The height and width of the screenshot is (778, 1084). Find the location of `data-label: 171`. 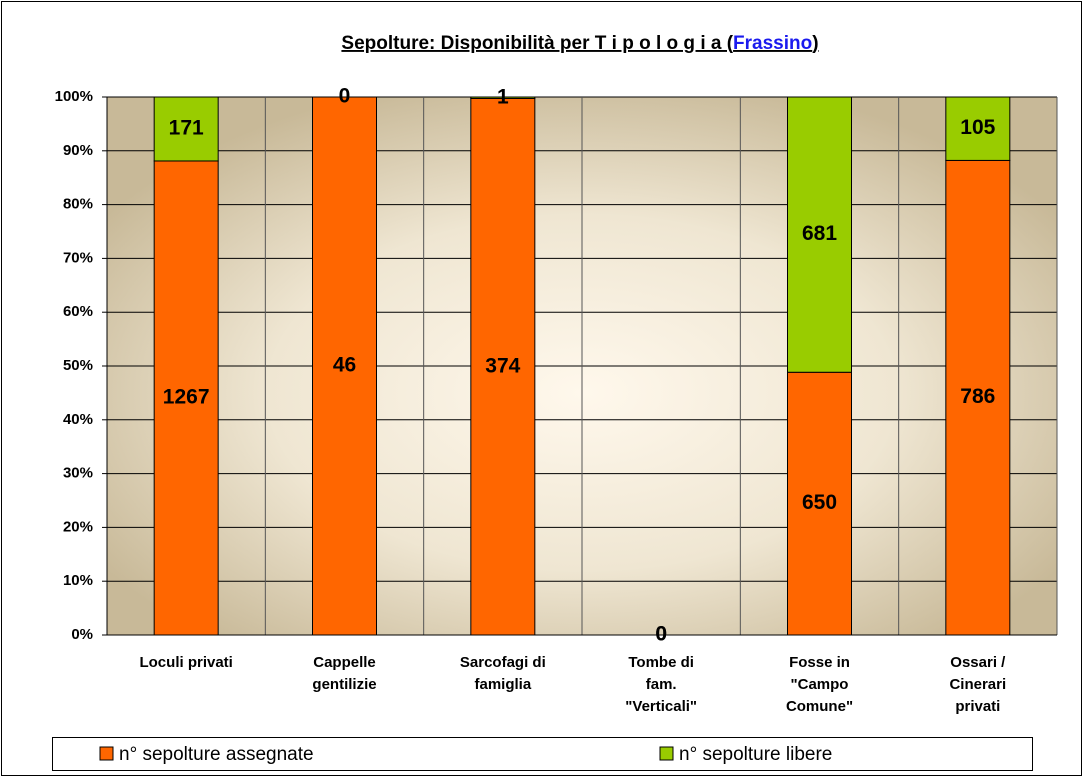

data-label: 171 is located at coordinates (186, 128).